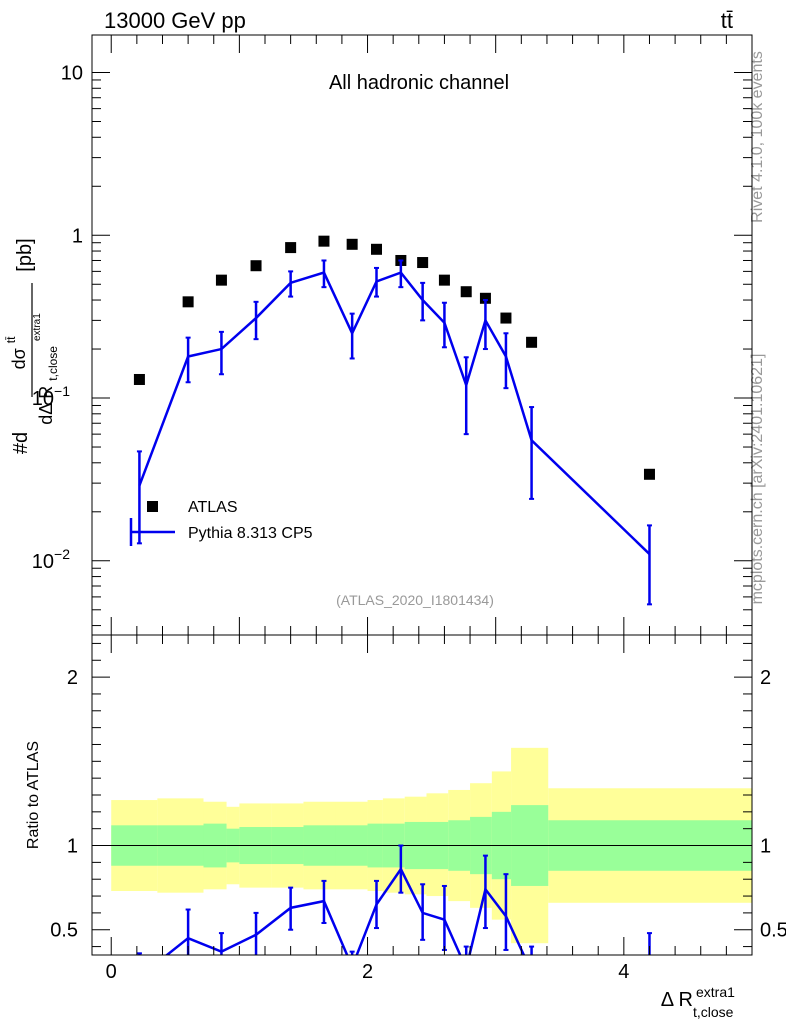 The width and height of the screenshot is (786, 1024). Describe the element at coordinates (51, 559) in the screenshot. I see `main-ytick-label: 10⁻²` at that location.